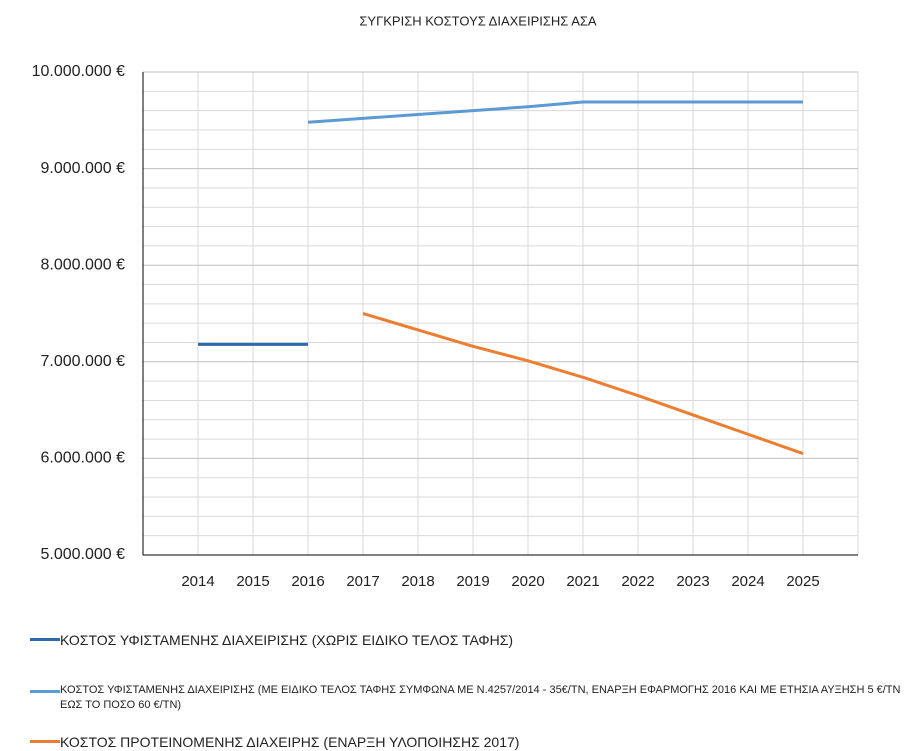  Describe the element at coordinates (82, 458) in the screenshot. I see `y-tick-label: 6.000.000 €` at that location.